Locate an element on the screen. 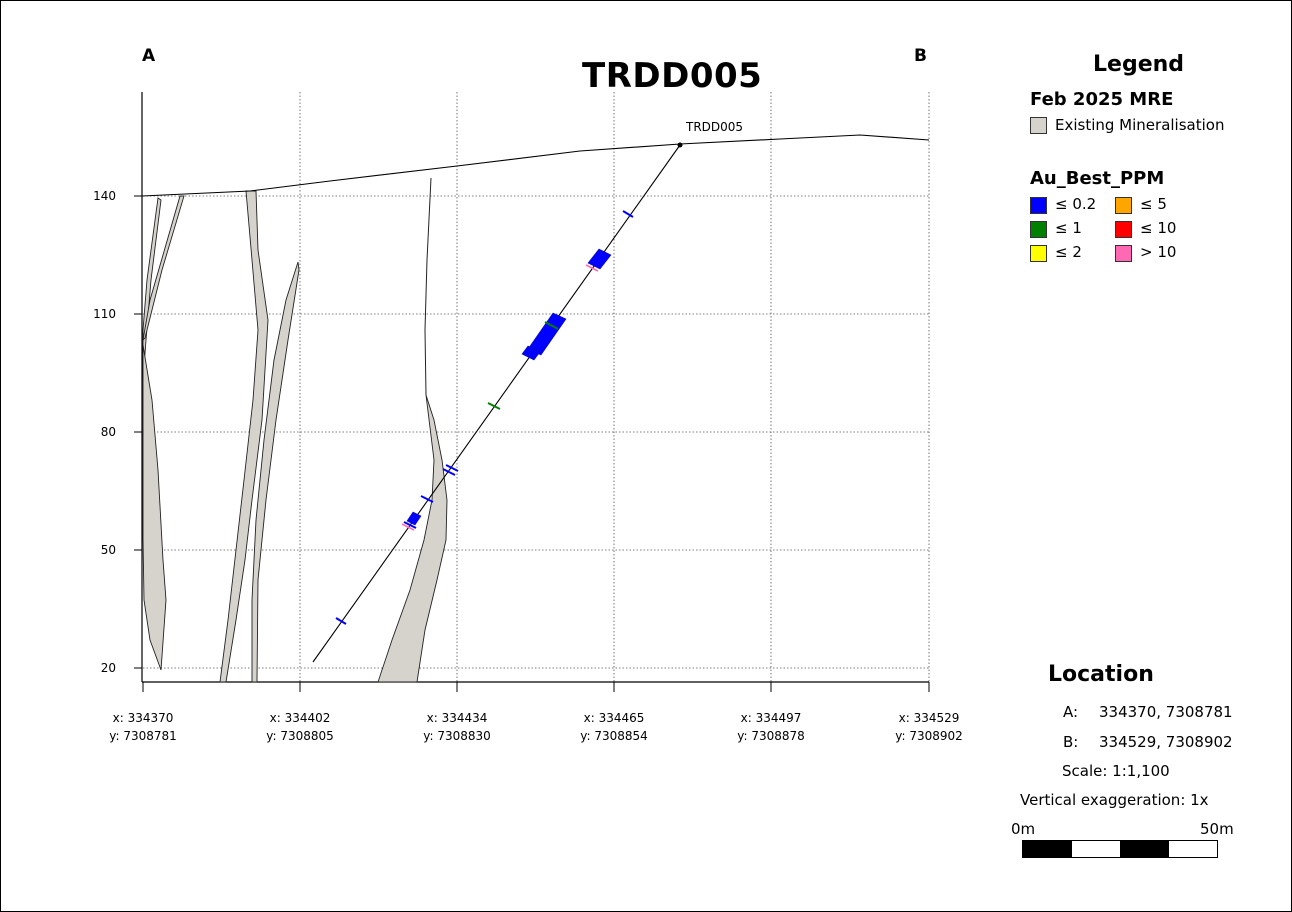 The height and width of the screenshot is (912, 1292). x-tick-easting: x: 334402 is located at coordinates (300, 718).